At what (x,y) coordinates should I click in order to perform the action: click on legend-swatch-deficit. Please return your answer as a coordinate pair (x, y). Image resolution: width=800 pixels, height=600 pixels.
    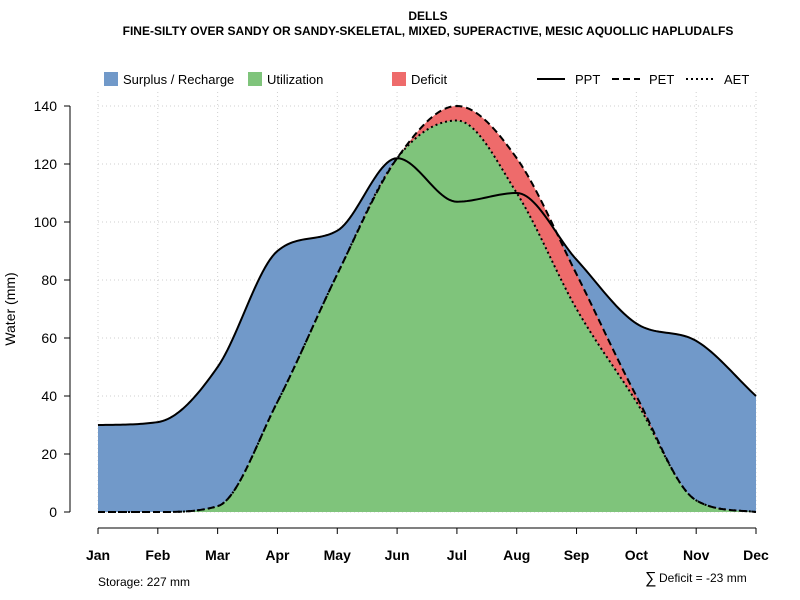
    Looking at the image, I should click on (399, 79).